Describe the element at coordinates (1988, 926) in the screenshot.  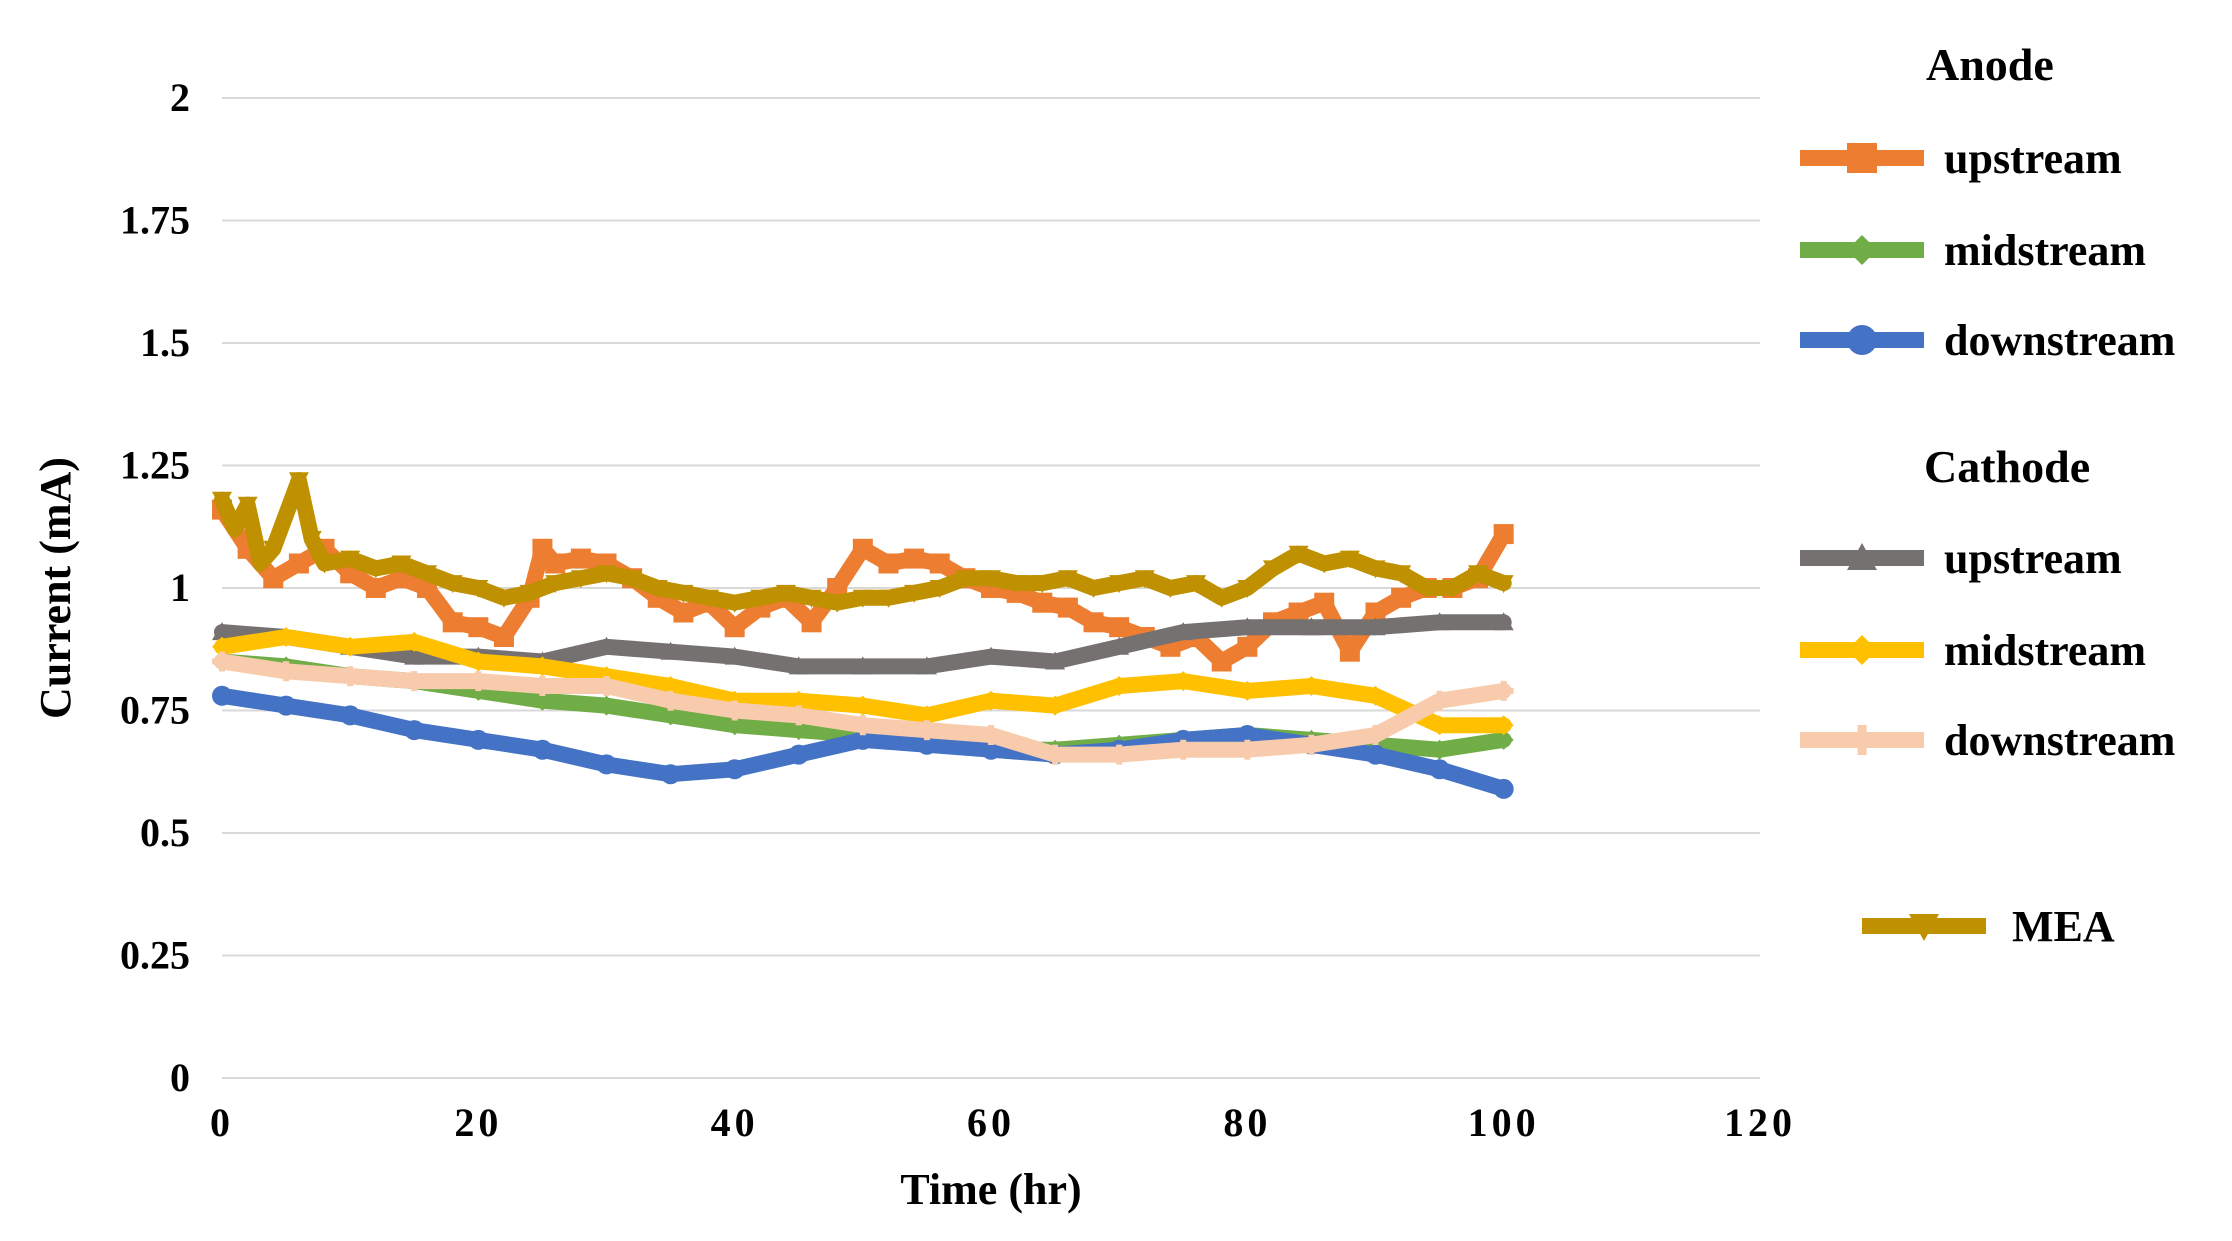
I see `legend-entry: MEA` at that location.